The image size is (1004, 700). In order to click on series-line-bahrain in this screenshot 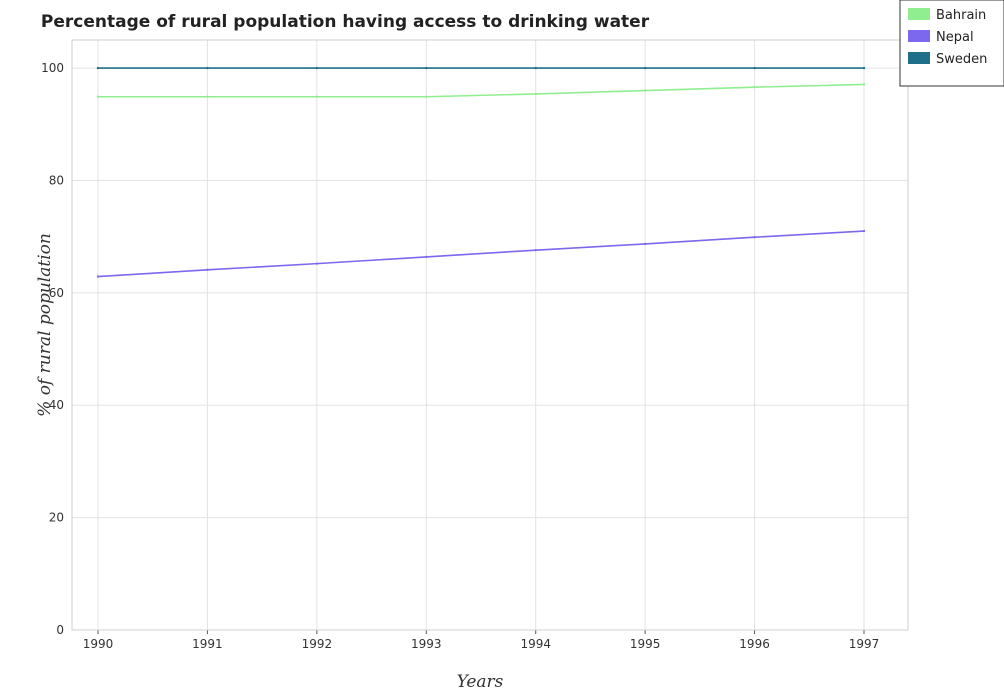, I will do `click(481, 90)`.